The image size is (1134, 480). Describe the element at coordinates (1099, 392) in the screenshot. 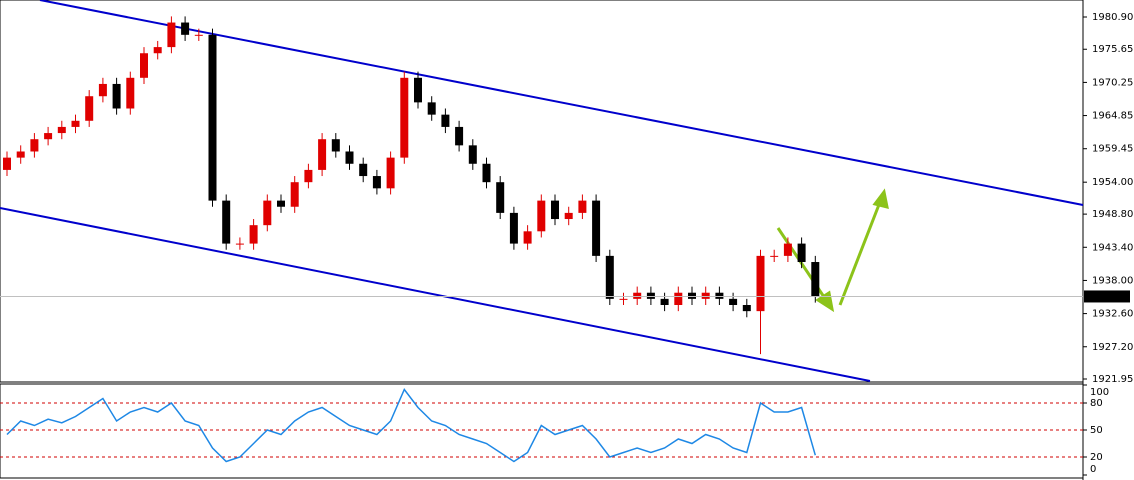

I see `y-tick-label: 100` at that location.